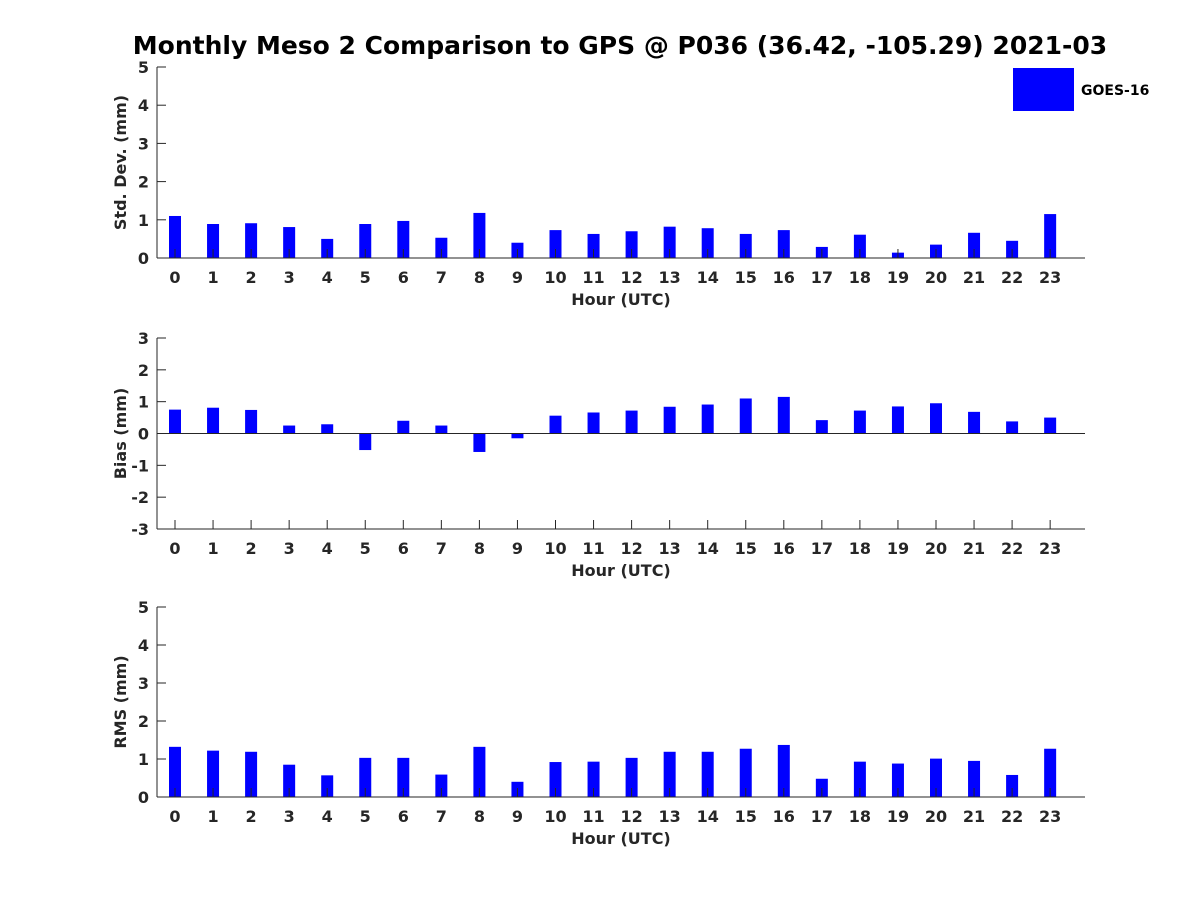 The image size is (1200, 900). What do you see at coordinates (140, 529) in the screenshot?
I see `y-tick-label: -3` at bounding box center [140, 529].